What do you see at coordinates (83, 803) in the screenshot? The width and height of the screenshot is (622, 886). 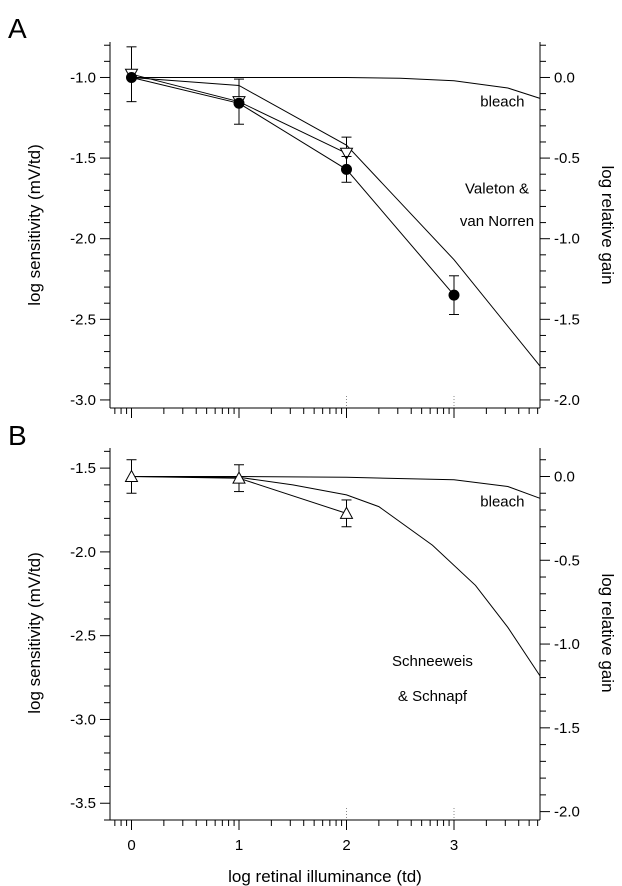 I see `y-tick-label: -3.5` at bounding box center [83, 803].